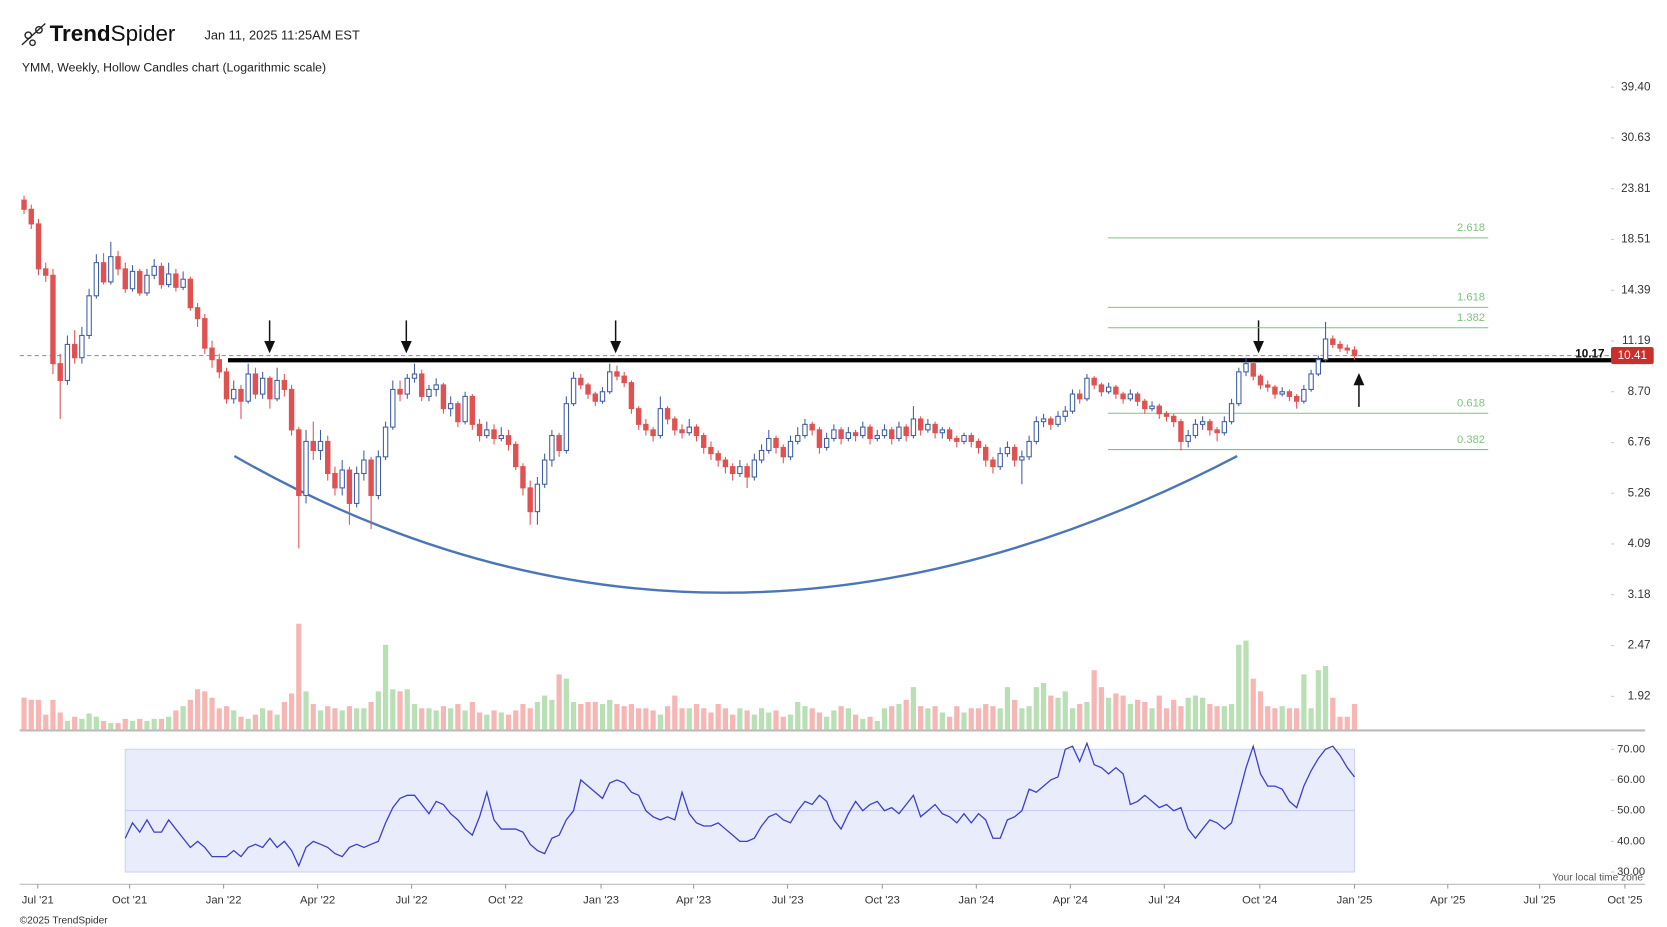 This screenshot has height=927, width=1667. What do you see at coordinates (1447, 900) in the screenshot?
I see `x-tick-label: Apr '25` at bounding box center [1447, 900].